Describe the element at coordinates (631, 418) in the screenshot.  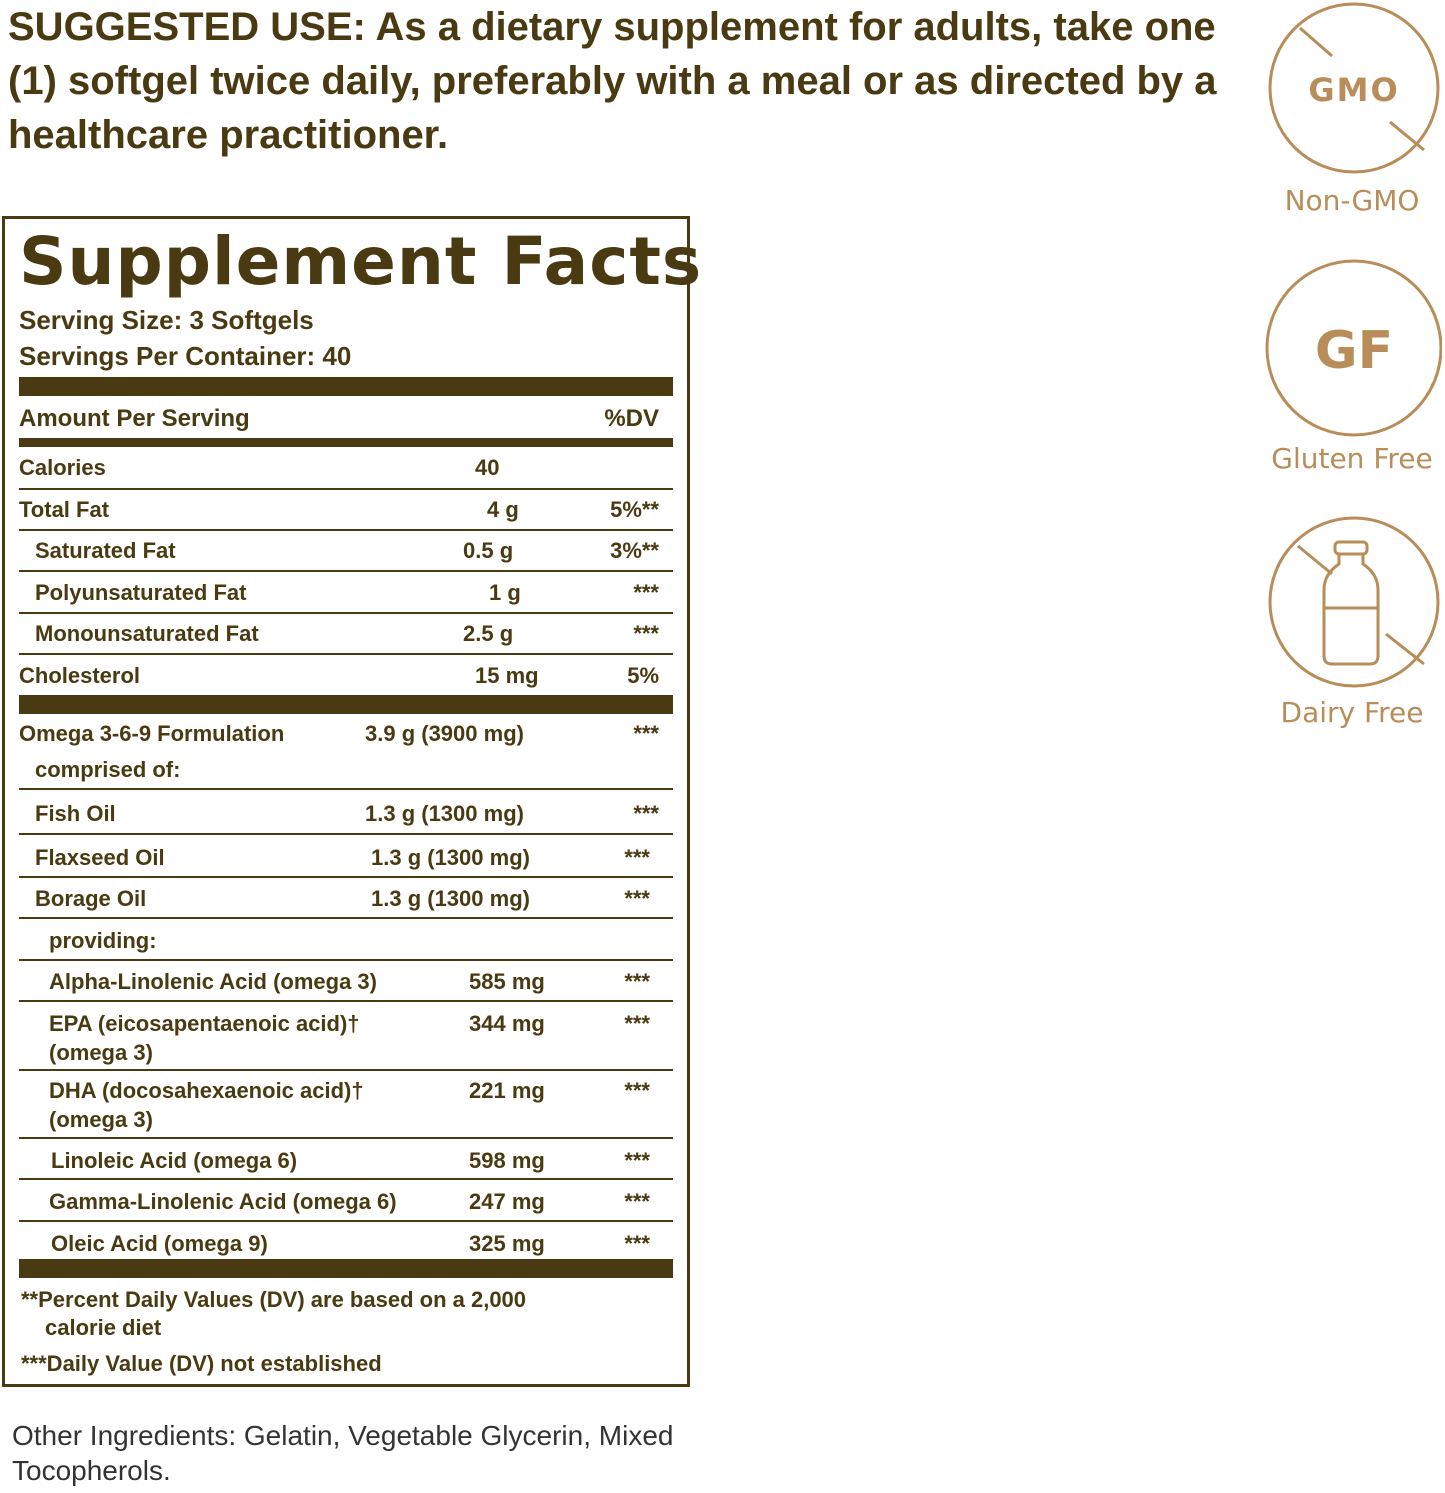
I see `dv-header: %DV` at that location.